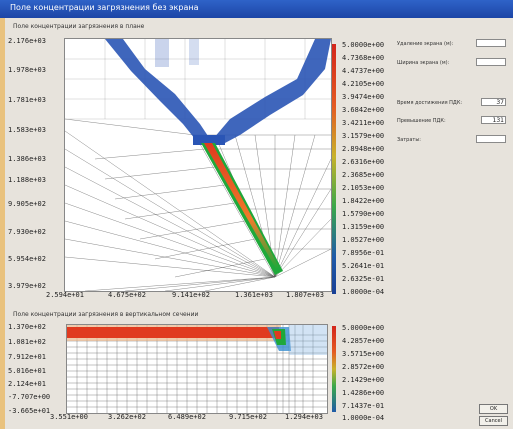 This screenshot has height=429, width=513. Describe the element at coordinates (363, 292) in the screenshot. I see `top-legend-label: 1.0000e-04` at that location.